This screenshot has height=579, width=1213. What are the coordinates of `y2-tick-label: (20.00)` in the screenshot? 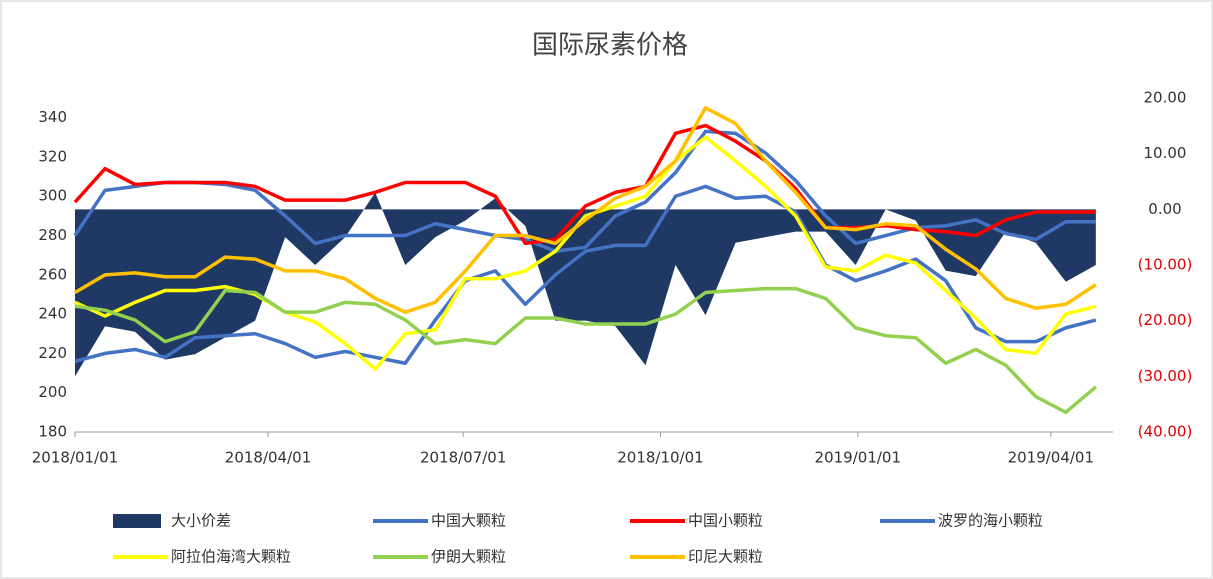 It's located at (1165, 320).